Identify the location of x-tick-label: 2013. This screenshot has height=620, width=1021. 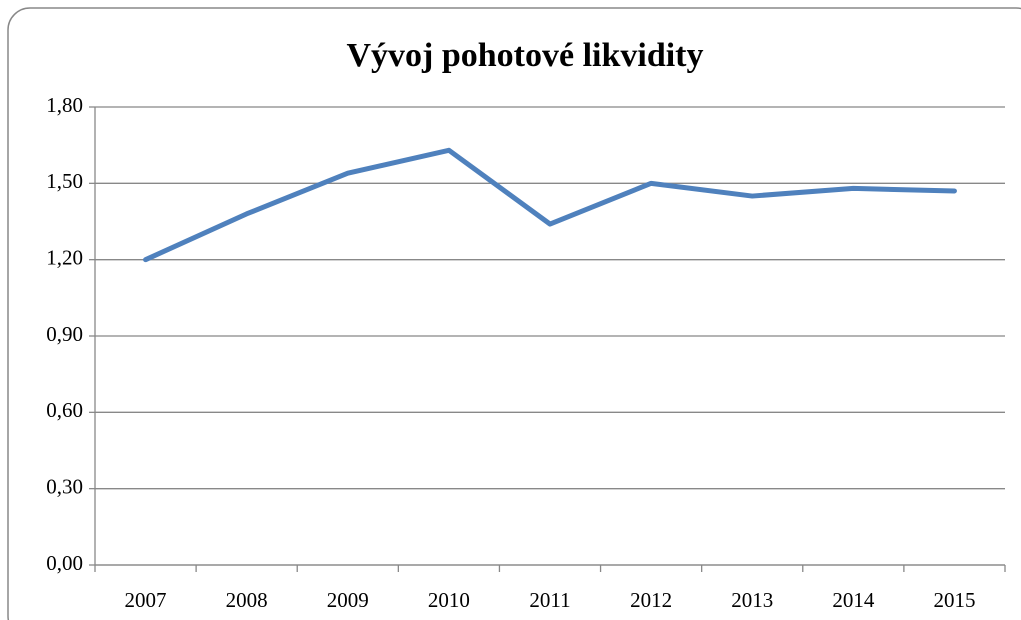
(752, 600).